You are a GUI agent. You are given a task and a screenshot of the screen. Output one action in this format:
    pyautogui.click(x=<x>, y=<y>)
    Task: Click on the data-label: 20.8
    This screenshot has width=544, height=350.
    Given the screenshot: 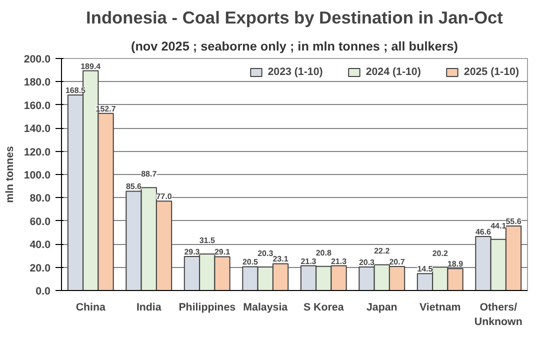 What is the action you would take?
    pyautogui.click(x=324, y=253)
    